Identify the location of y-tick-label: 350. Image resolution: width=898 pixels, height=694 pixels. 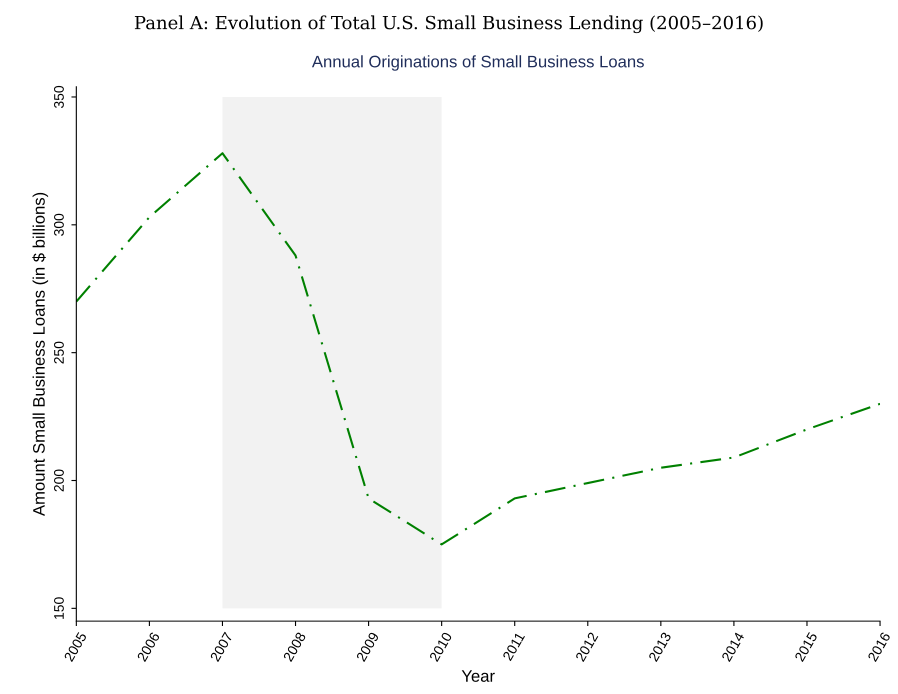
(59, 97).